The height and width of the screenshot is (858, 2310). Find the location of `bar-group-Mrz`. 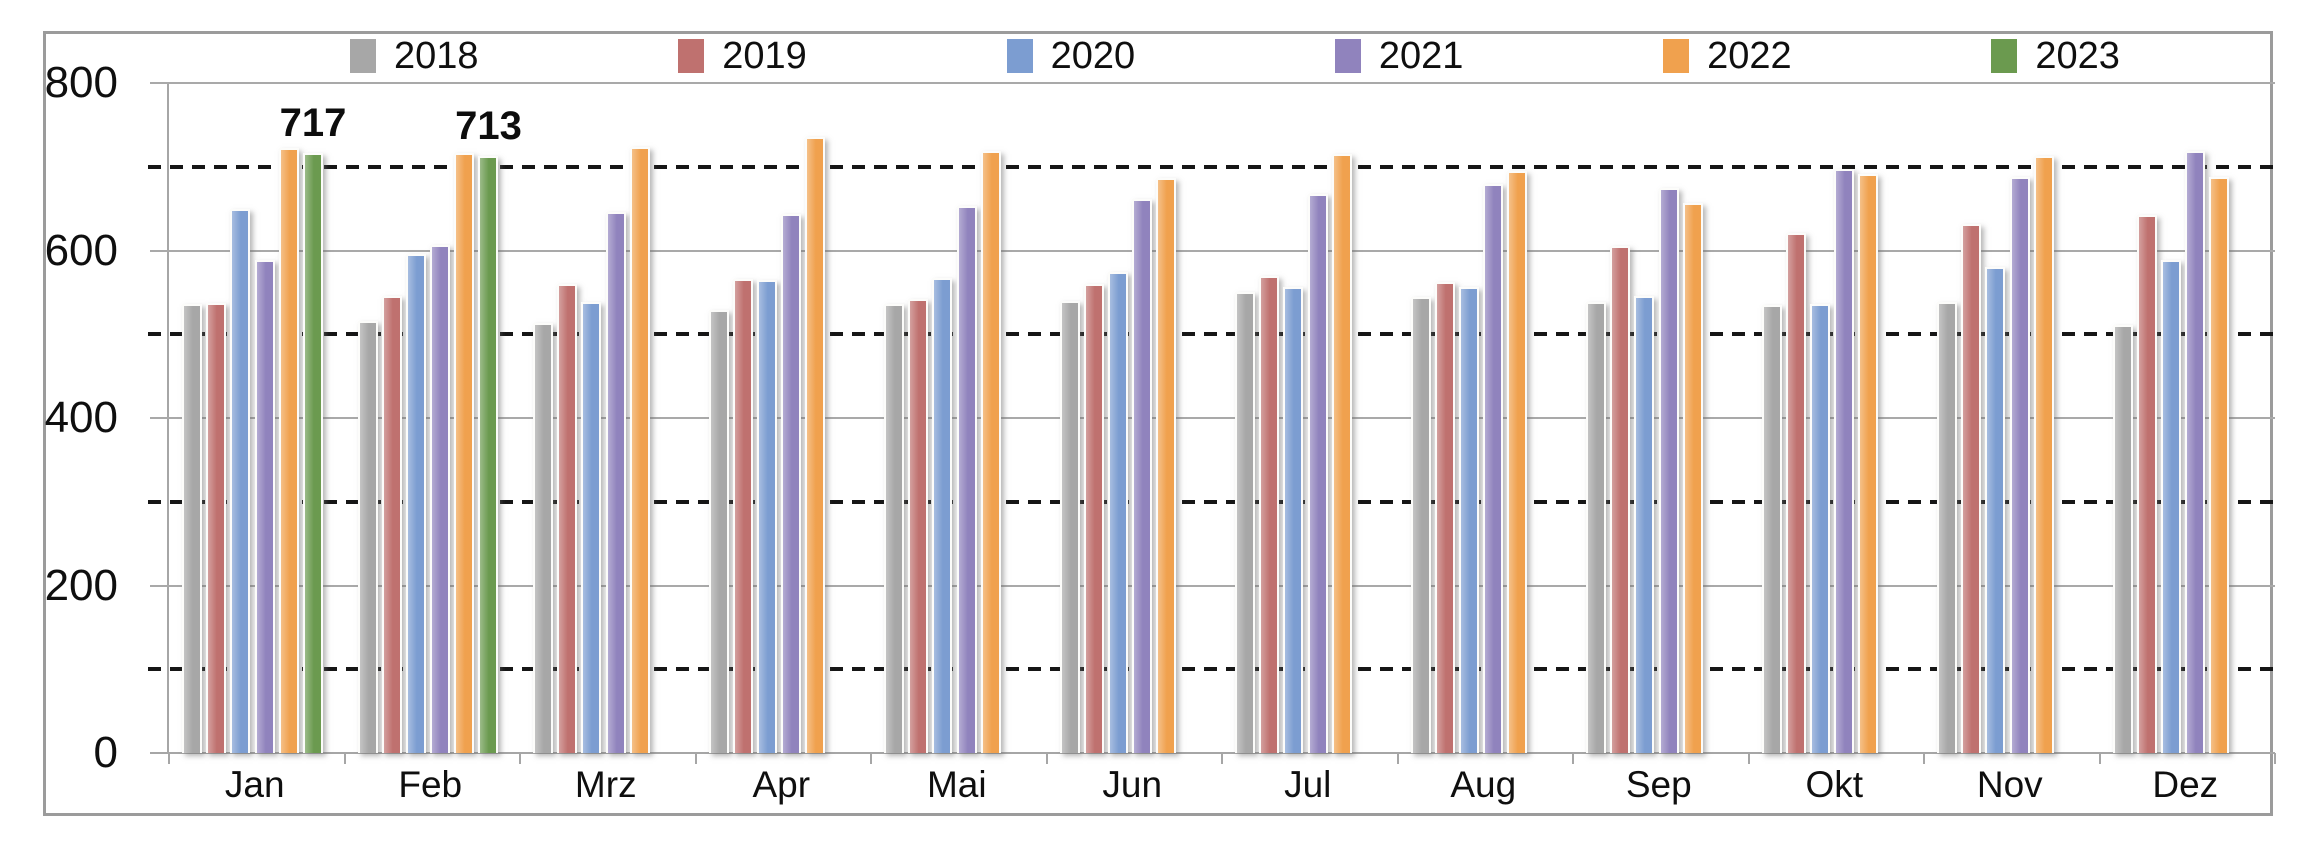

bar-group-Mrz is located at coordinates (603, 418).